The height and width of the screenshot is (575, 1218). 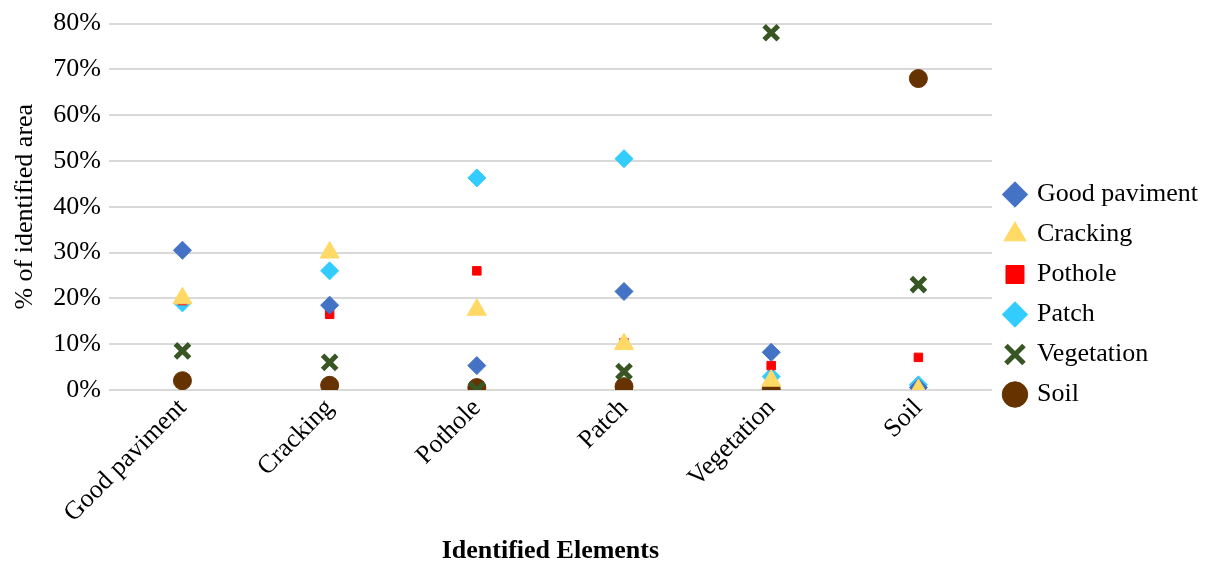 What do you see at coordinates (1092, 353) in the screenshot?
I see `legend-label: Vegetation` at bounding box center [1092, 353].